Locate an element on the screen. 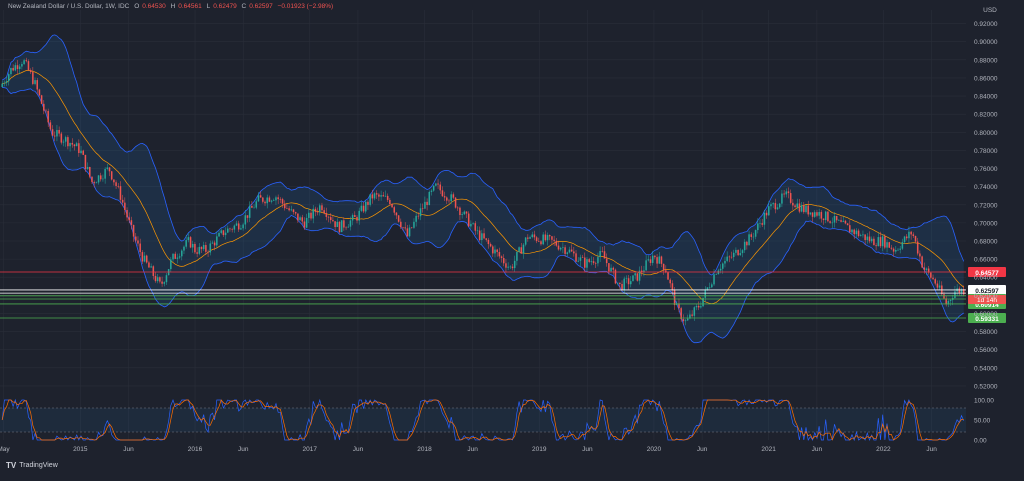 The height and width of the screenshot is (481, 1024). close-value: 0.62597 is located at coordinates (261, 6).